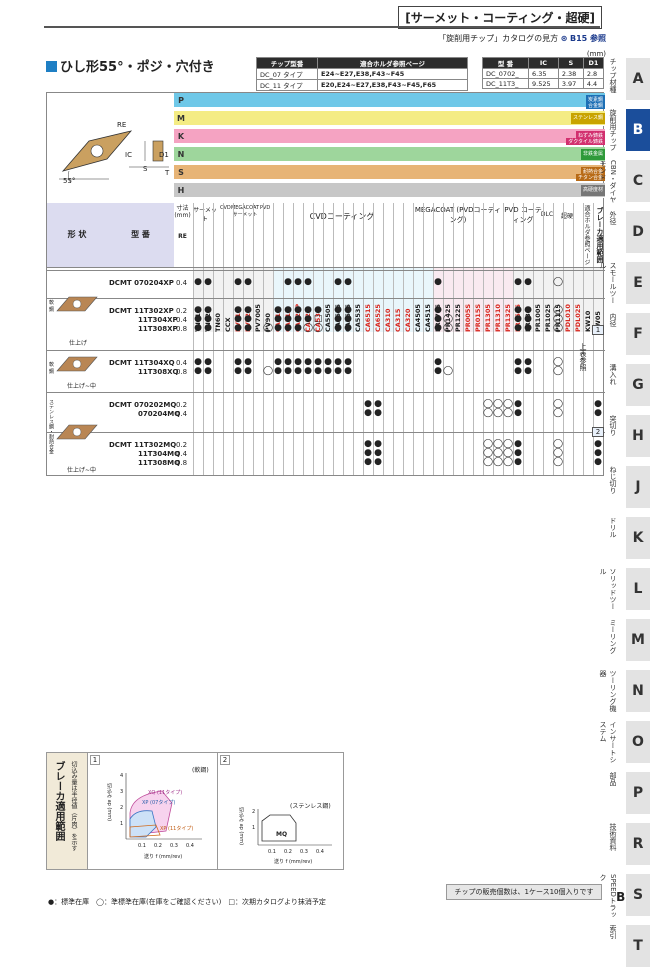  What do you see at coordinates (158, 329) in the screenshot?
I see `part-number: 11T308XP` at bounding box center [158, 329].